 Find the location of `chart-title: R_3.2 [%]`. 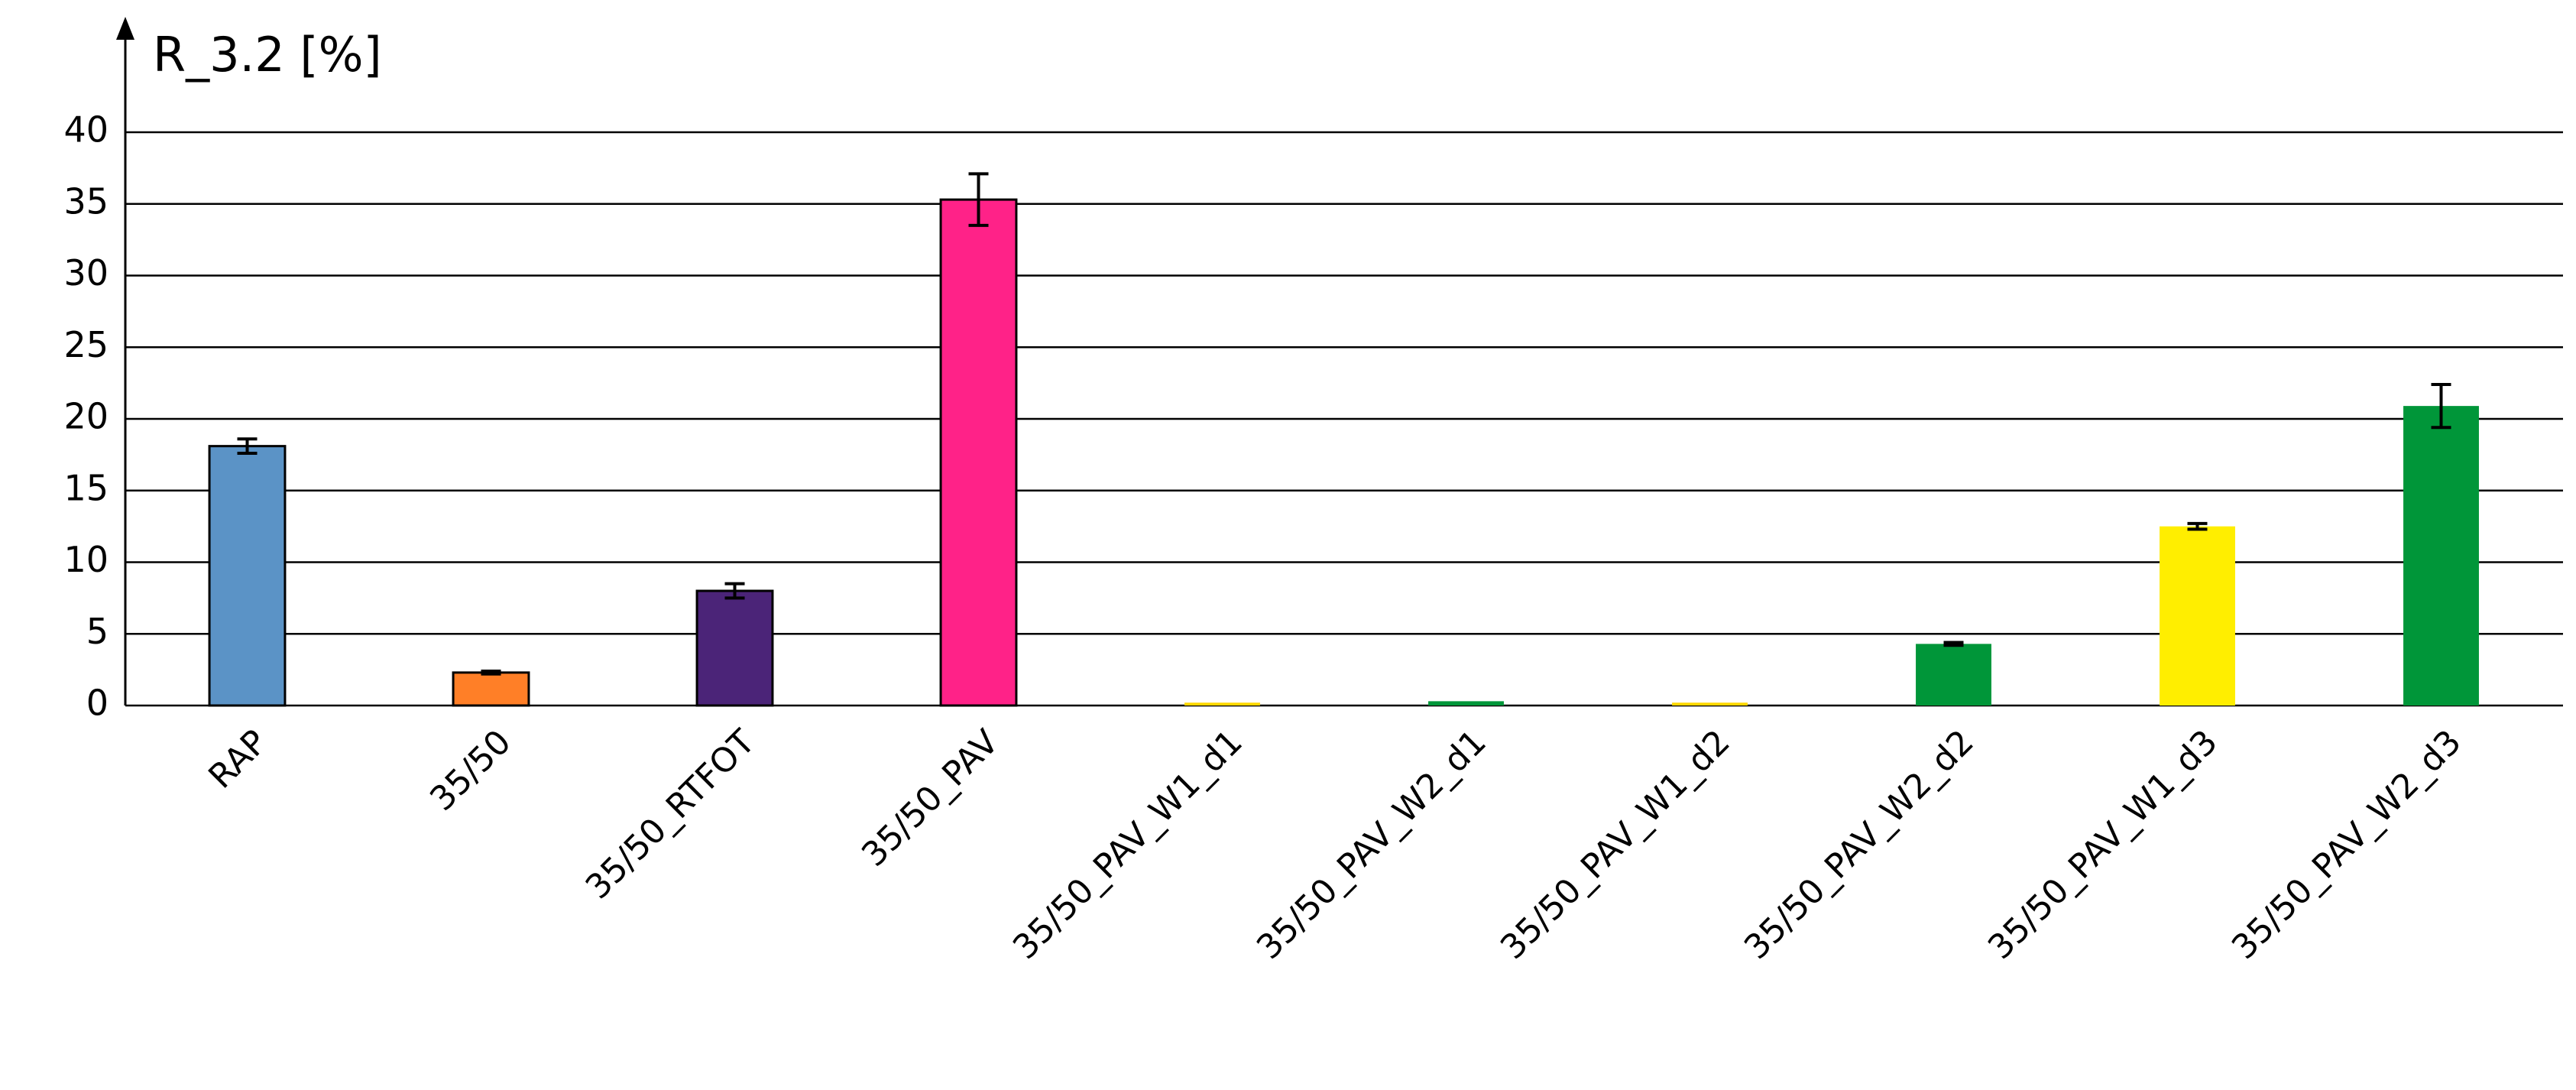

chart-title: R_3.2 [%] is located at coordinates (268, 55).